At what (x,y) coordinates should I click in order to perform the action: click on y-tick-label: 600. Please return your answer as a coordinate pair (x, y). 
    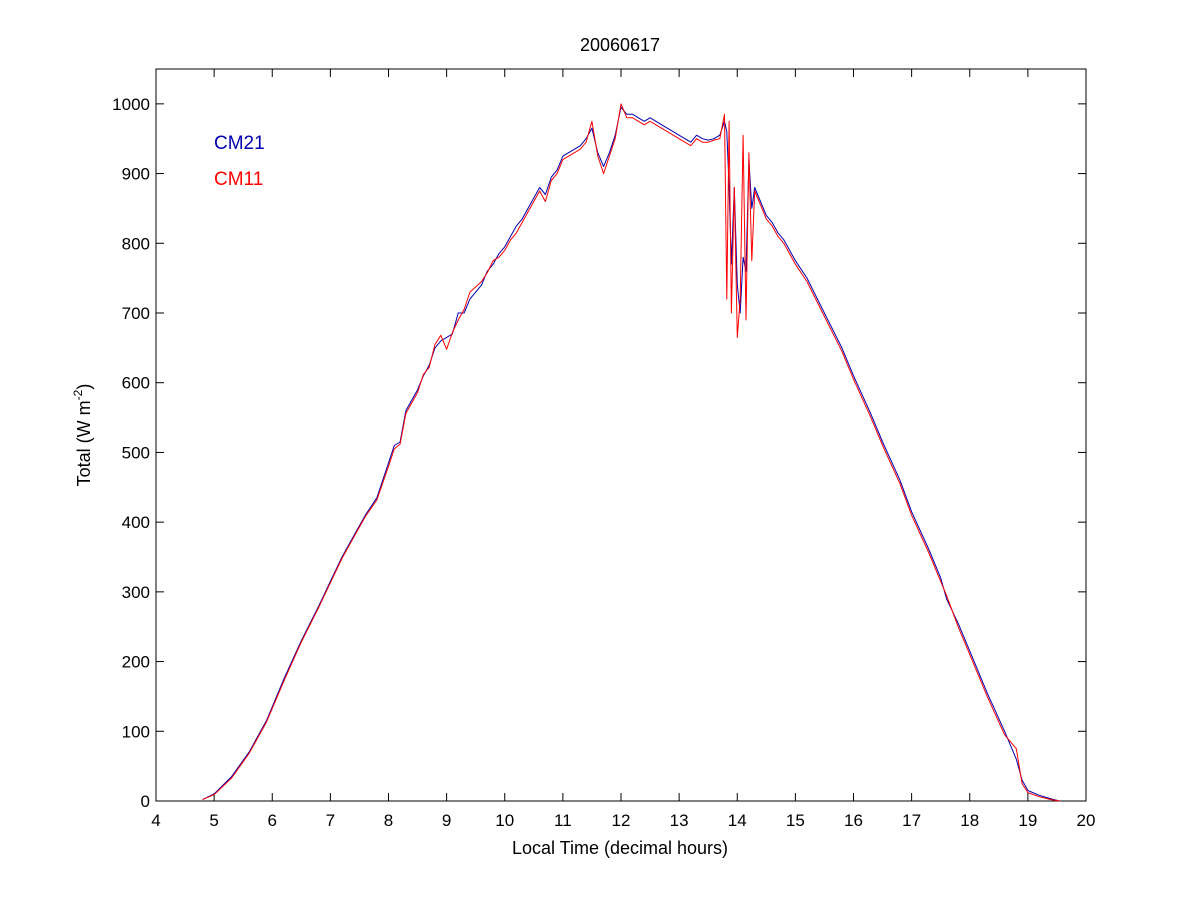
    Looking at the image, I should click on (136, 383).